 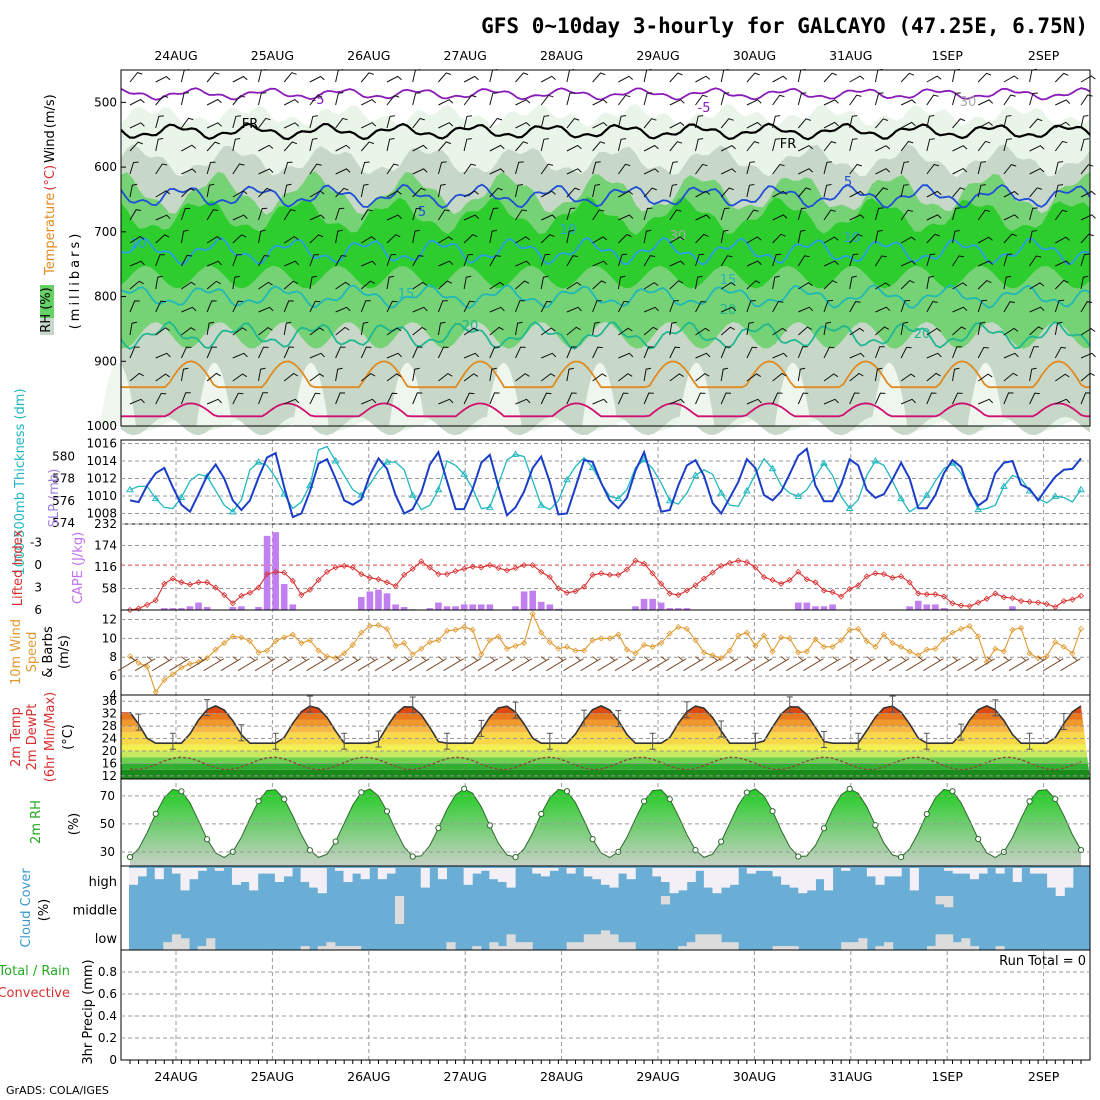 What do you see at coordinates (46, 309) in the screenshot?
I see `rh-legend-label: RH (%)` at bounding box center [46, 309].